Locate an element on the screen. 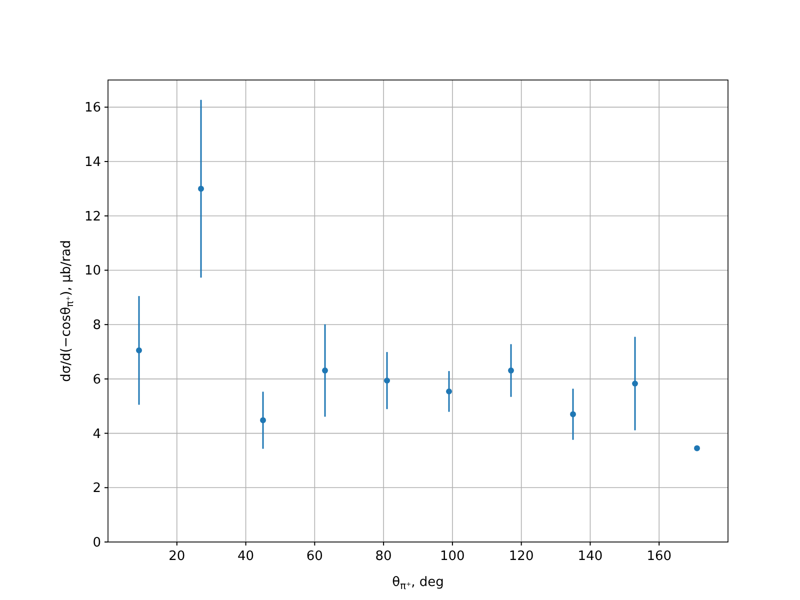  x-tick-label: 120 is located at coordinates (521, 556).